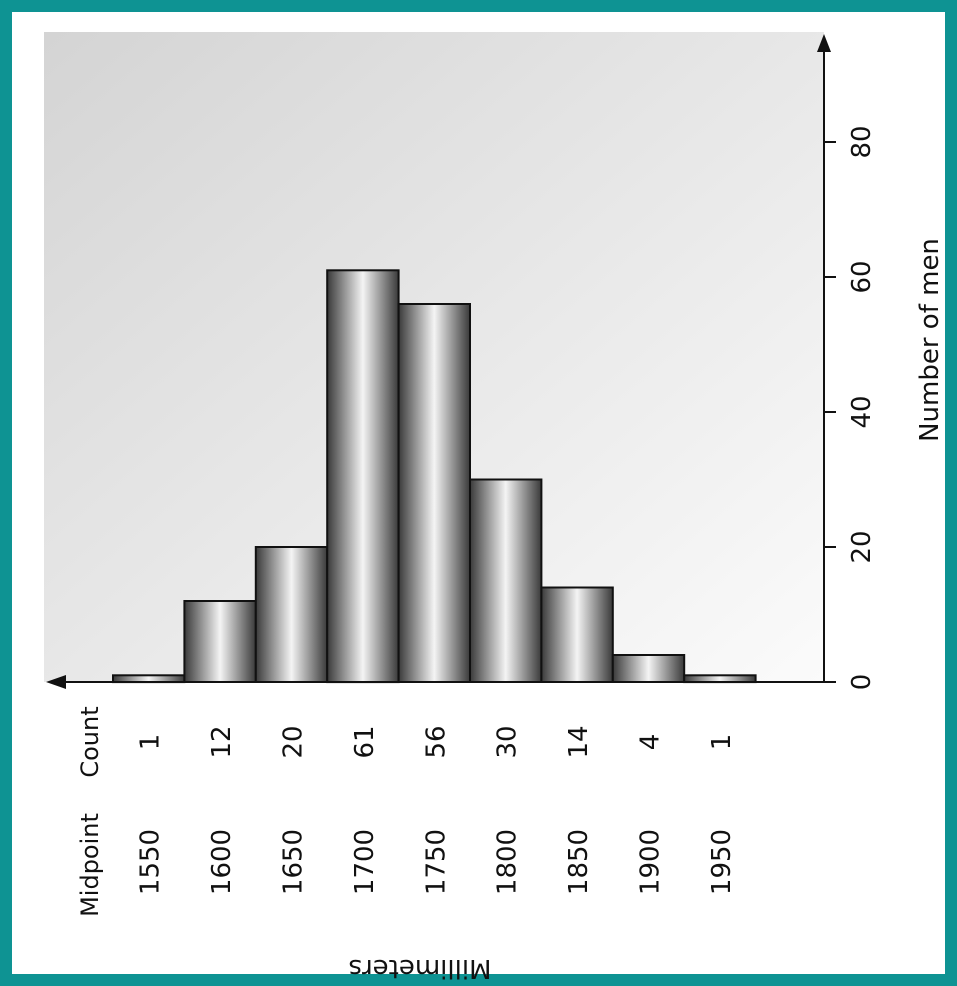 The height and width of the screenshot is (986, 957). Describe the element at coordinates (508, 862) in the screenshot. I see `midpoint-label-1800: 1800` at that location.